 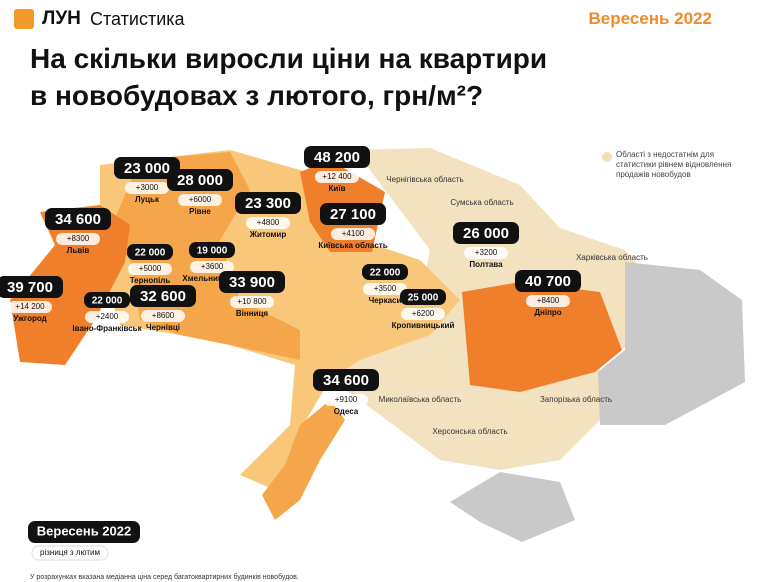 What do you see at coordinates (212, 266) in the screenshot?
I see `change: +3600` at bounding box center [212, 266].